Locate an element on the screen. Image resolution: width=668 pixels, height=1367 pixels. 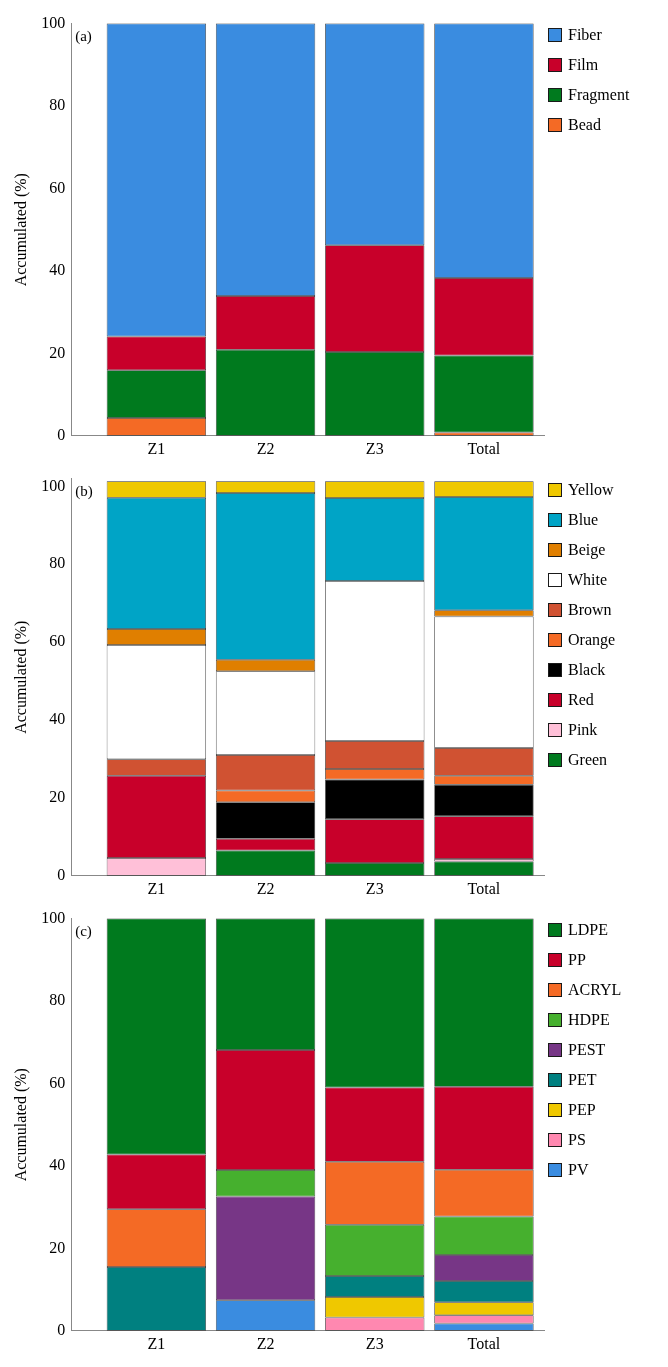
legend-label: PET is located at coordinates (582, 1080).